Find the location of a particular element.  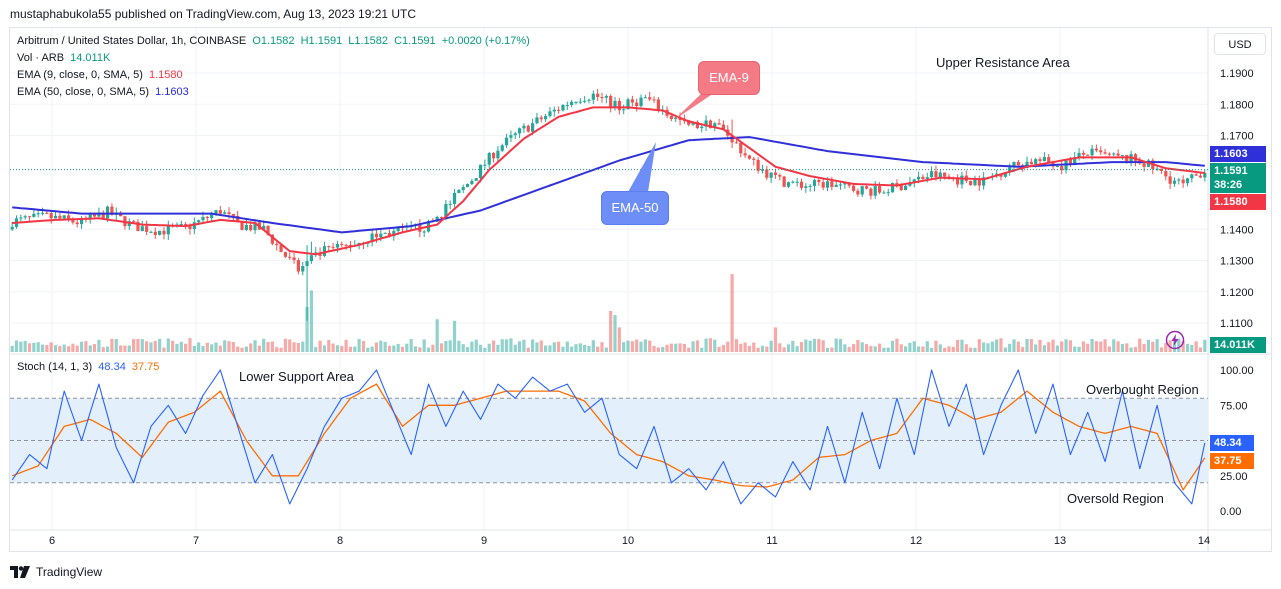

stoch-tick-label: 100.00 is located at coordinates (1237, 371).